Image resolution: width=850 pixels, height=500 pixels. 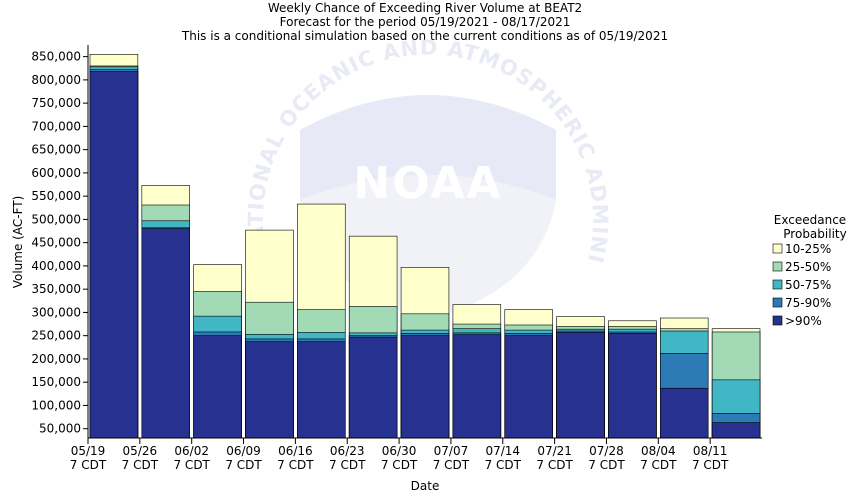 What do you see at coordinates (399, 451) in the screenshot?
I see `x-tick-label: 06/30` at bounding box center [399, 451].